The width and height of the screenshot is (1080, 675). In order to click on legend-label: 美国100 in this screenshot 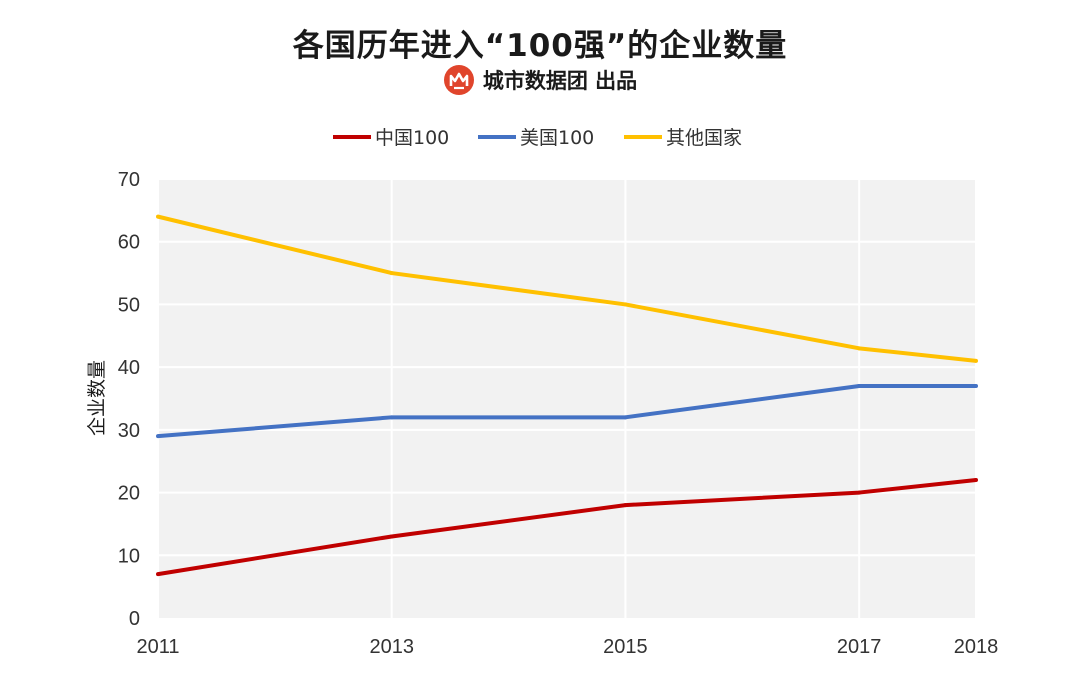, I will do `click(557, 138)`.